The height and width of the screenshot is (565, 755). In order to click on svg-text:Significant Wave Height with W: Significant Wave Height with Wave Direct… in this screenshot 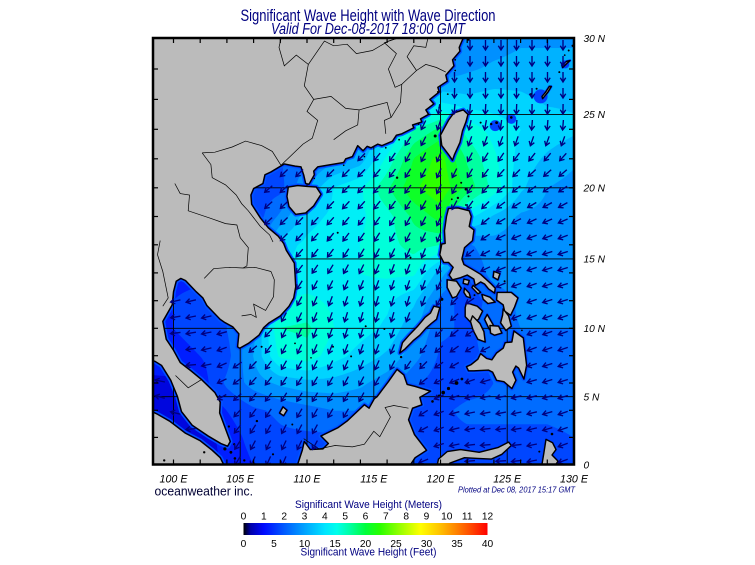, I will do `click(368, 15)`.